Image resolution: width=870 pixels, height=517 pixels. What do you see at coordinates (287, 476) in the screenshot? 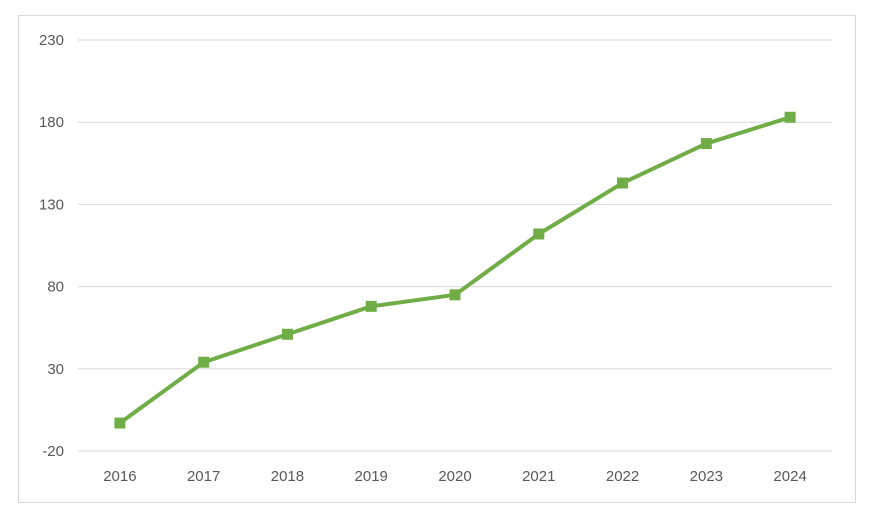
I see `x-tick-label: 2018` at bounding box center [287, 476].